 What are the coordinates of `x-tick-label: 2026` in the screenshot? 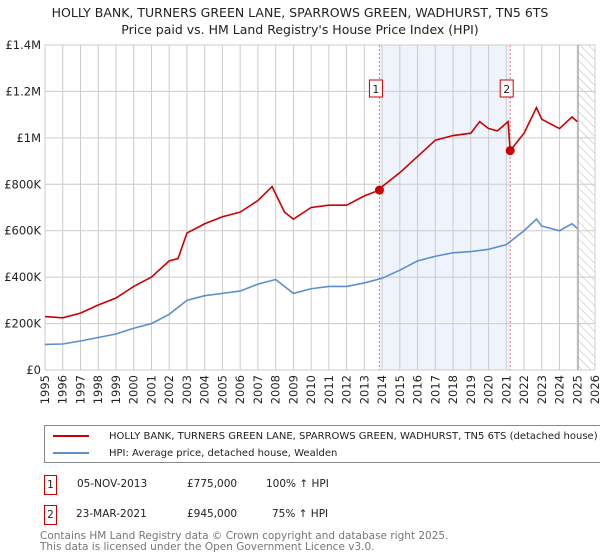 It's located at (594, 389).